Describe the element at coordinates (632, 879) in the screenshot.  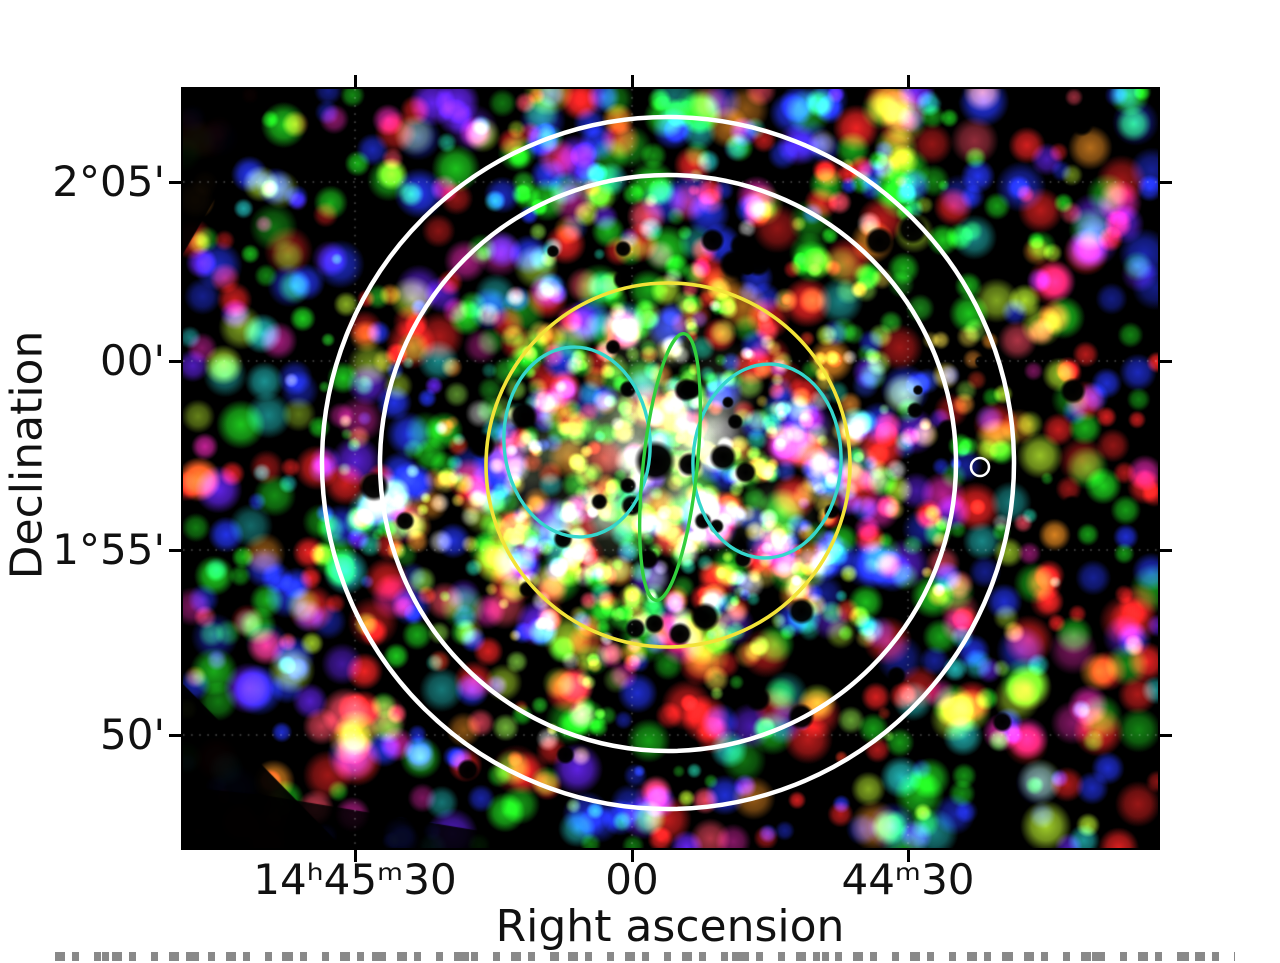
I see `x-tick-label: 00` at that location.